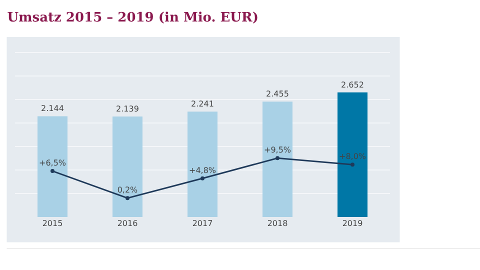  What do you see at coordinates (352, 223) in the screenshot?
I see `x-tick-label: 2019` at bounding box center [352, 223].